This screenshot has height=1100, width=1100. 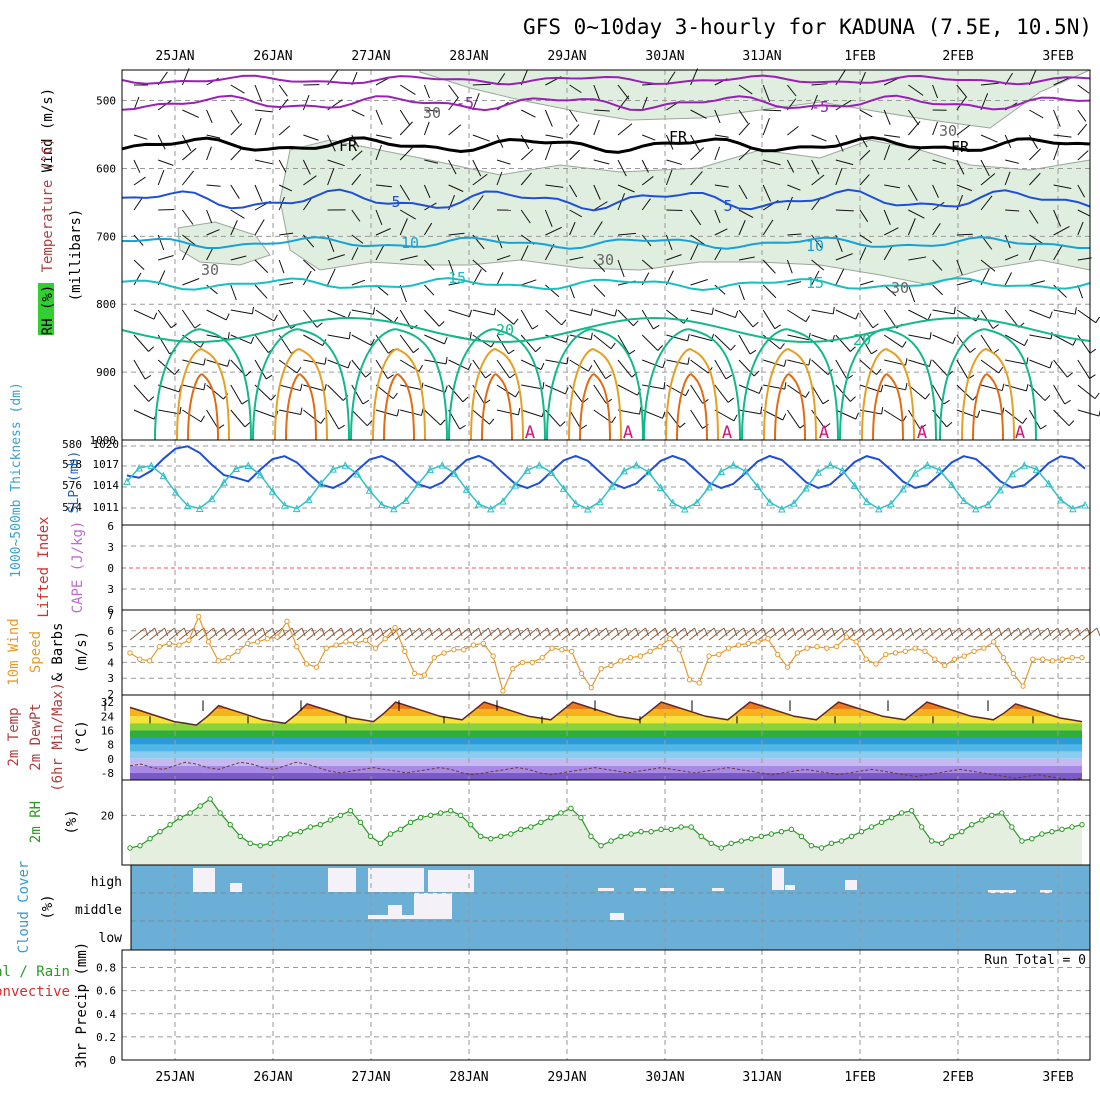 What do you see at coordinates (72, 485) in the screenshot?
I see `slp-tick-left: 576` at bounding box center [72, 485].